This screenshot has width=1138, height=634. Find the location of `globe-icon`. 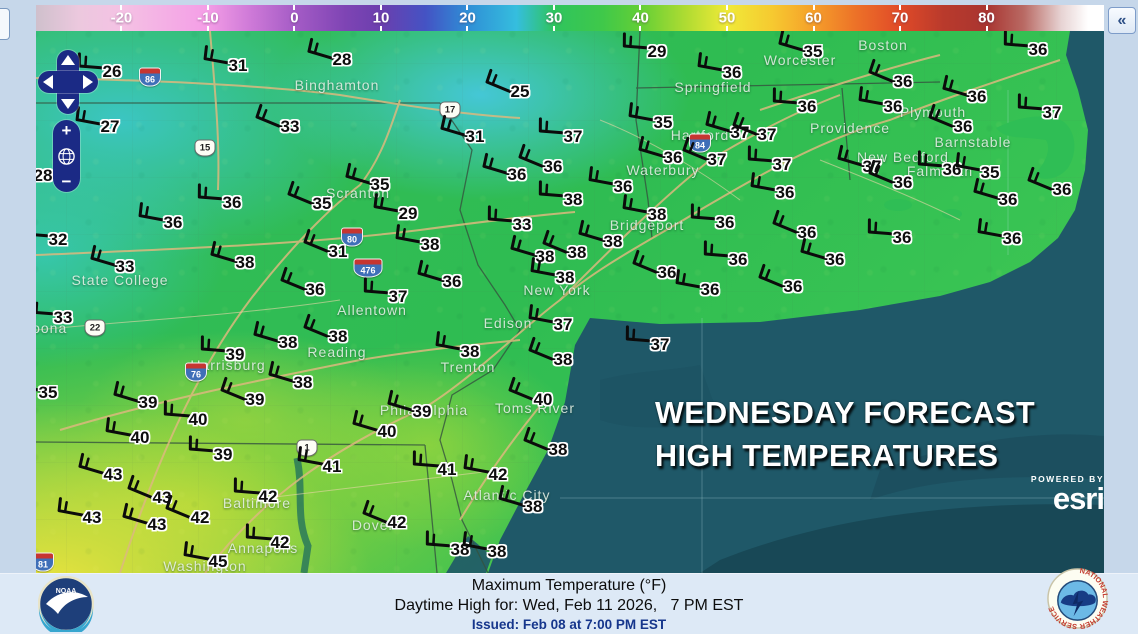

globe-icon is located at coordinates (66, 156).